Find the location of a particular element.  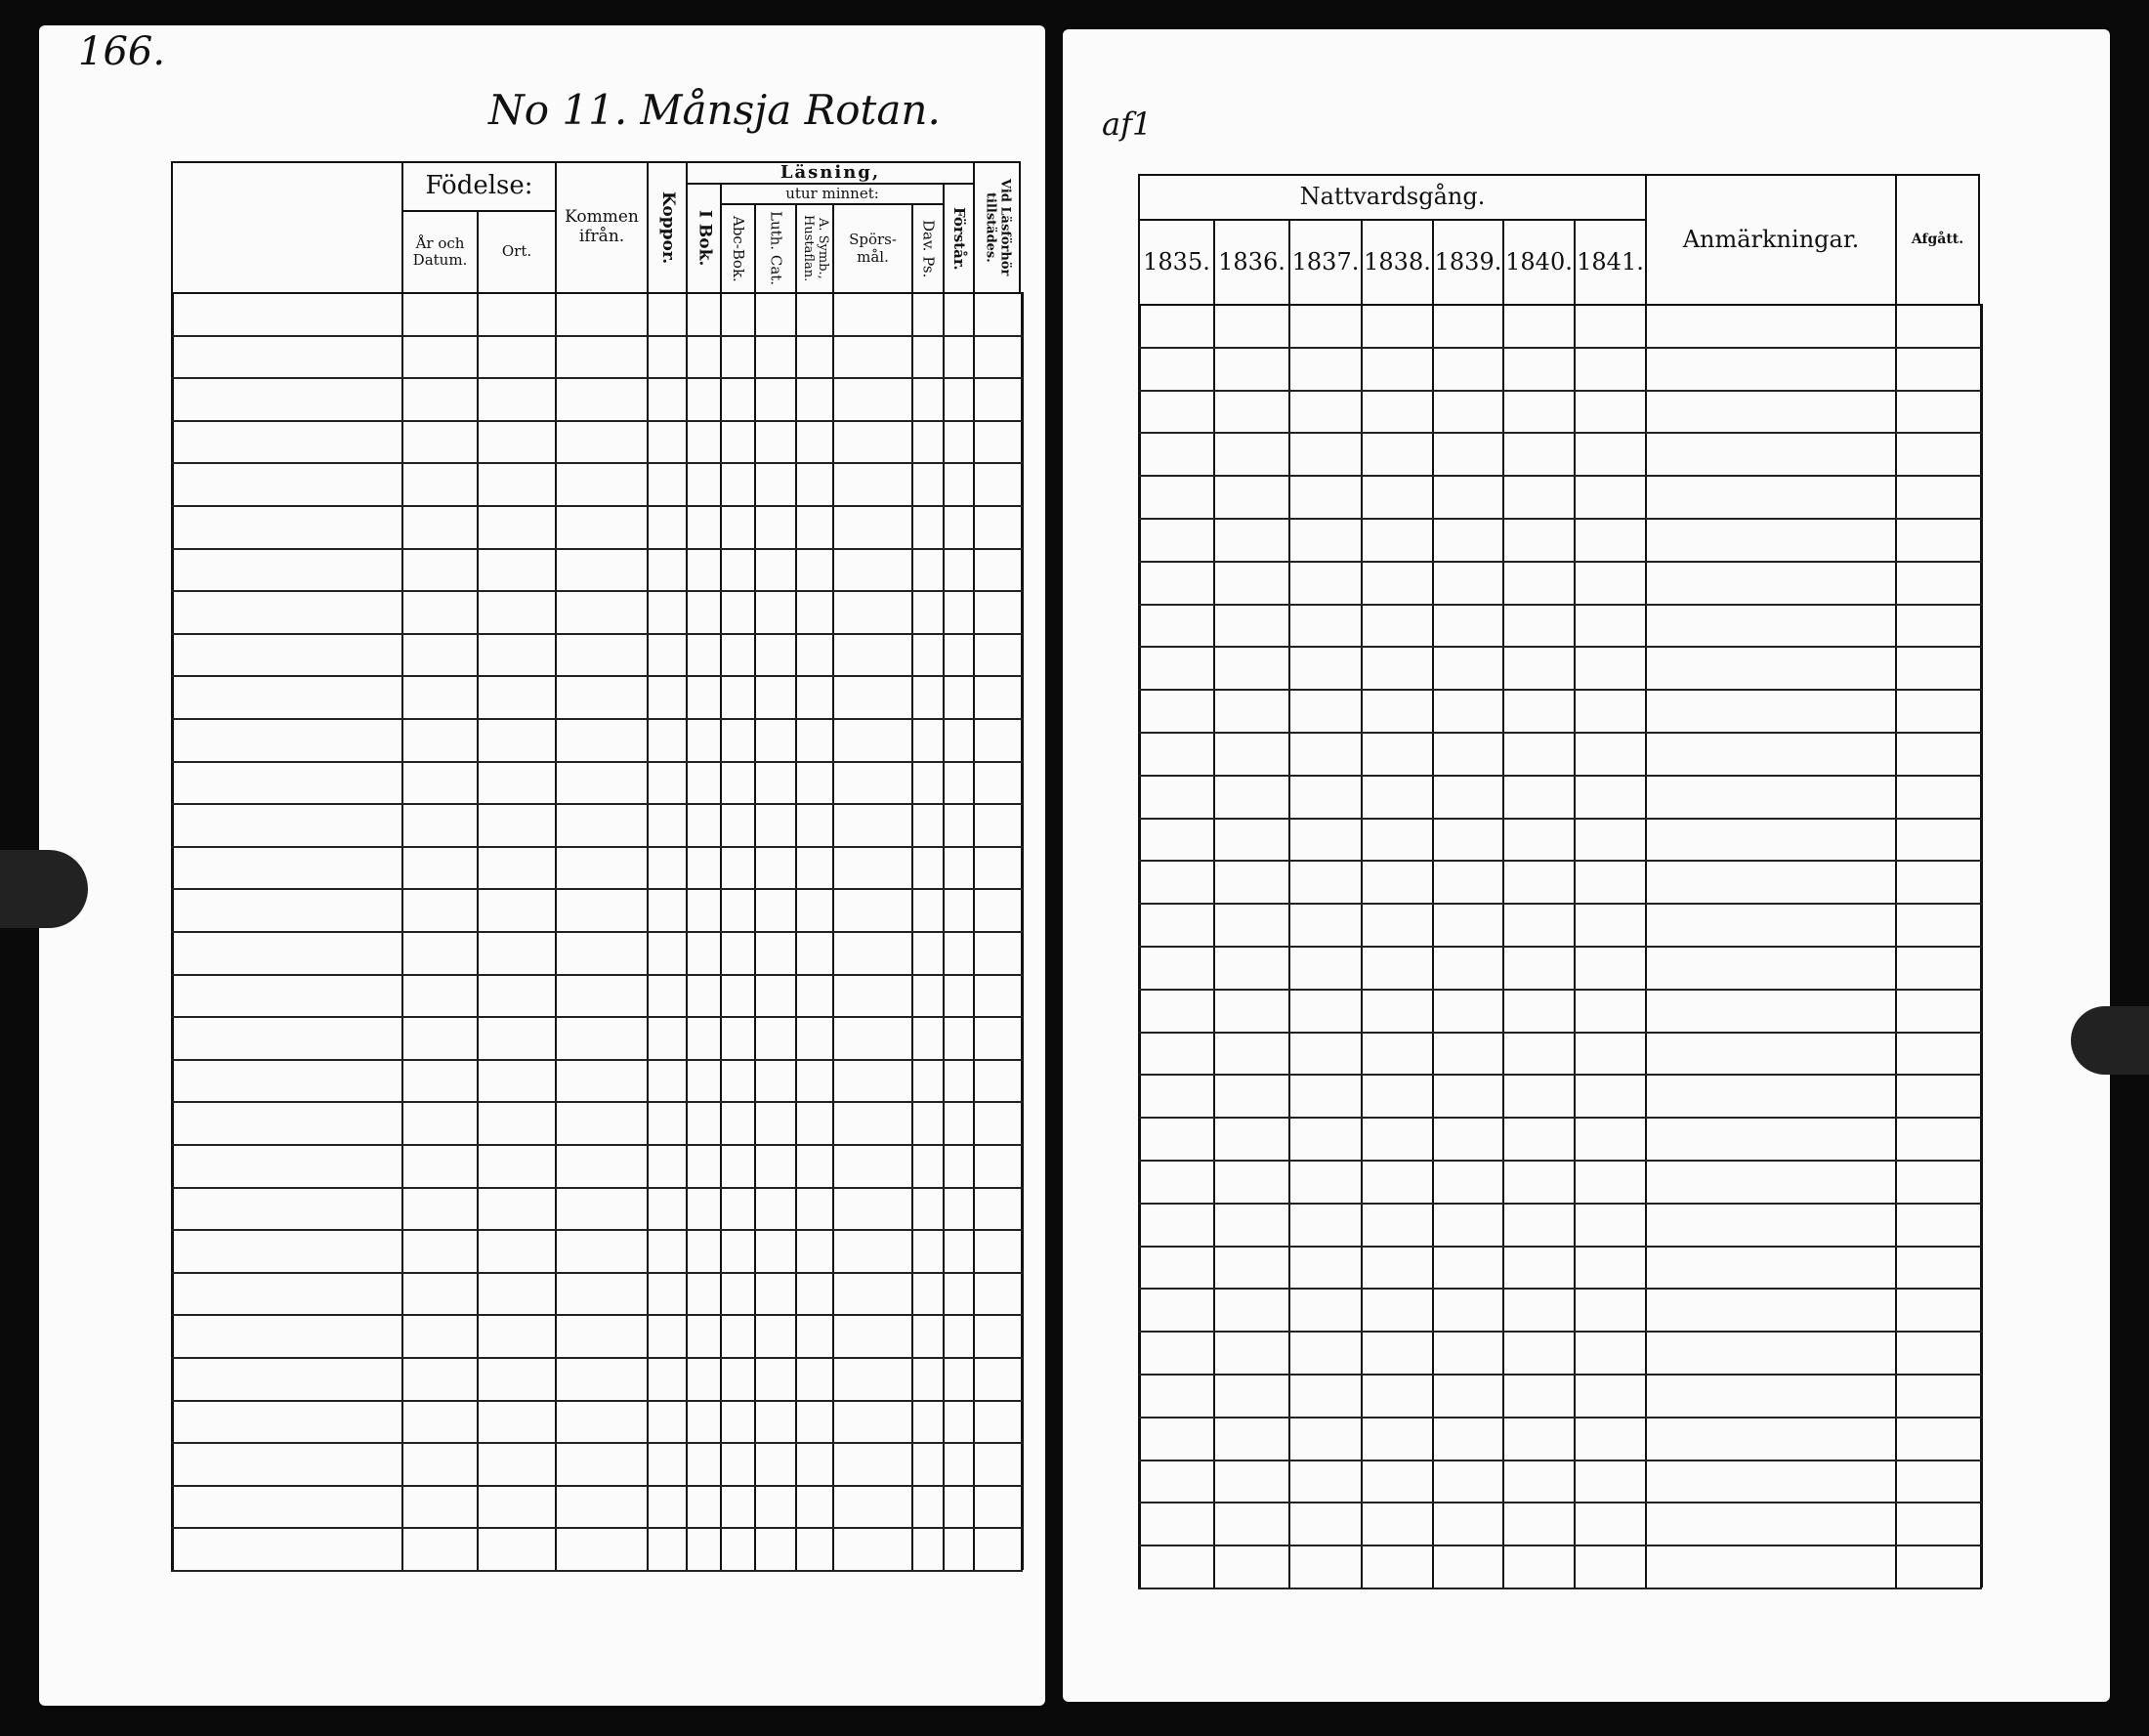

i-bok-header: I Bok. is located at coordinates (704, 238).